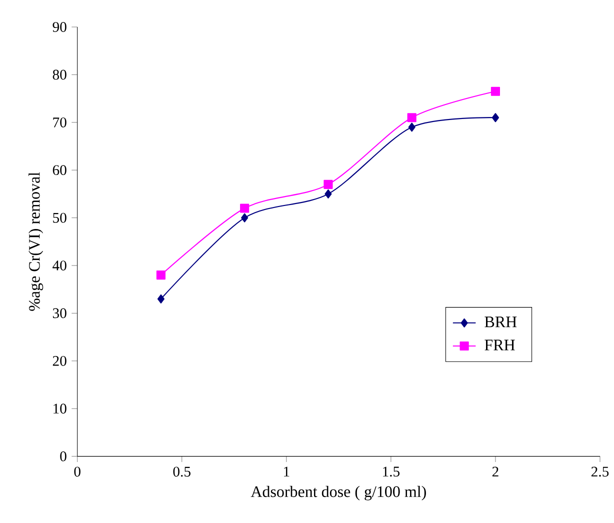  I want to click on x-tick-label: 1.5, so click(391, 471).